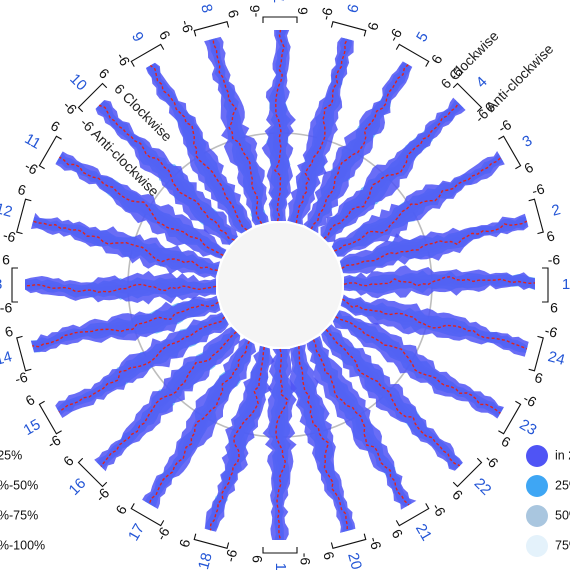 The width and height of the screenshot is (570, 570). Describe the element at coordinates (32, 427) in the screenshot. I see `spoke-label-15: 15` at that location.